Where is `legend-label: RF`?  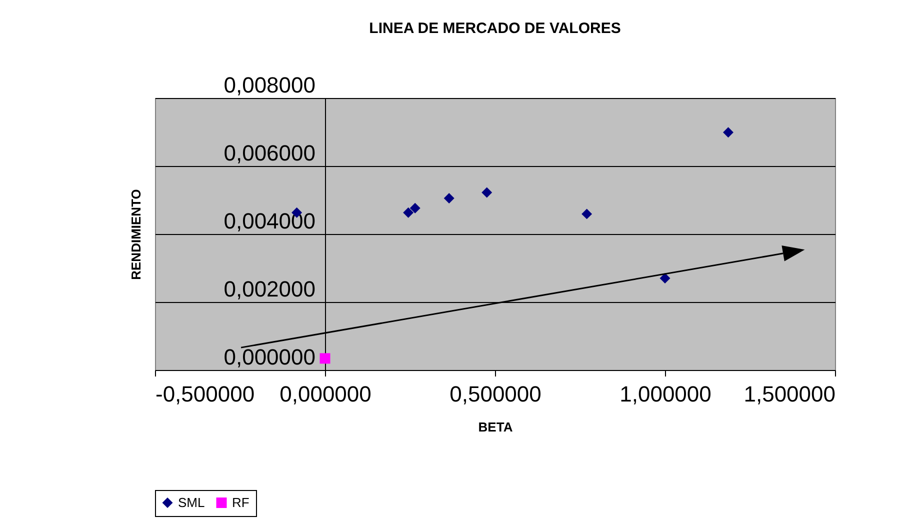
legend-label: RF is located at coordinates (241, 502).